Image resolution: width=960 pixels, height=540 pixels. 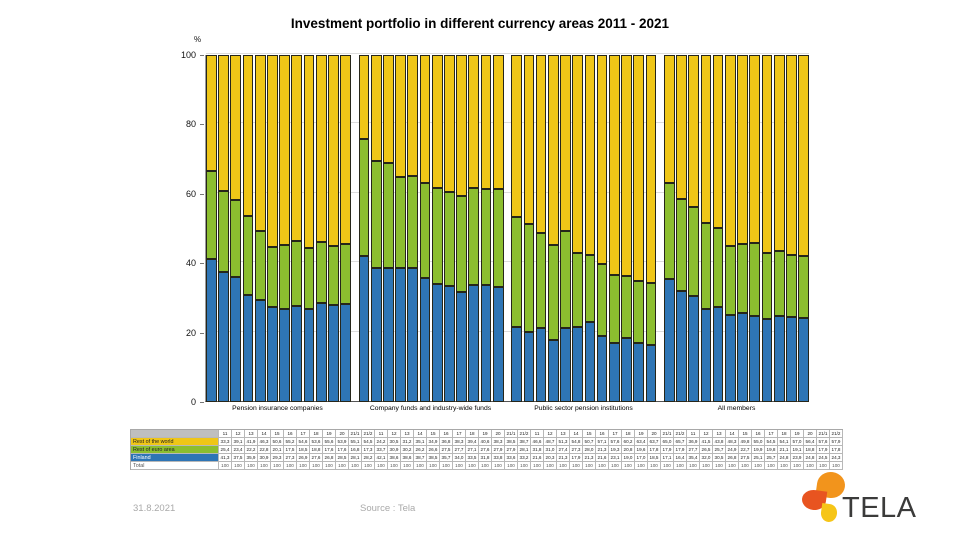 What do you see at coordinates (576, 442) in the screenshot?
I see `table-value-cell: 54,8` at bounding box center [576, 442].